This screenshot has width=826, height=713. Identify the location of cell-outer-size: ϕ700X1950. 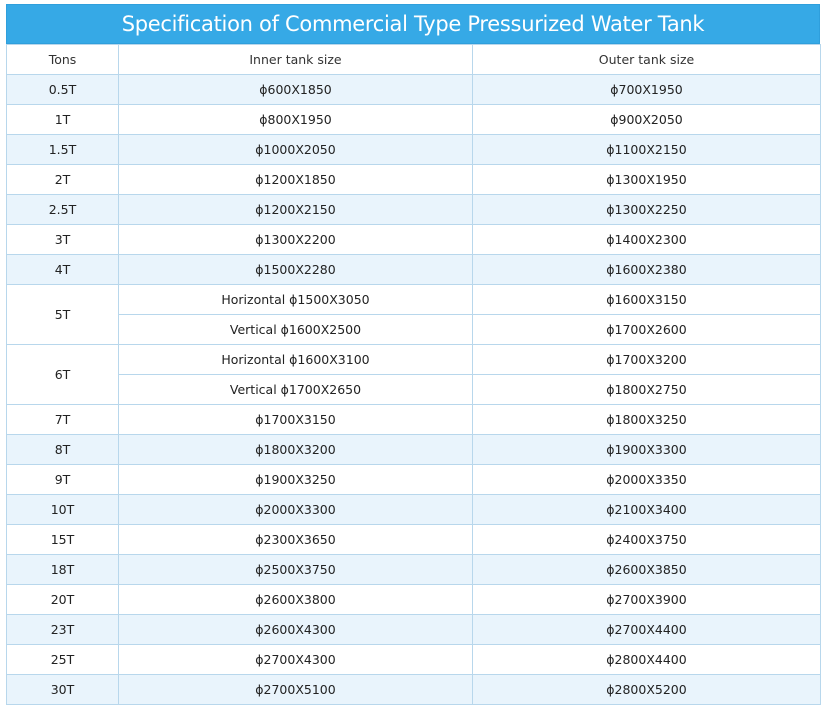
(646, 89).